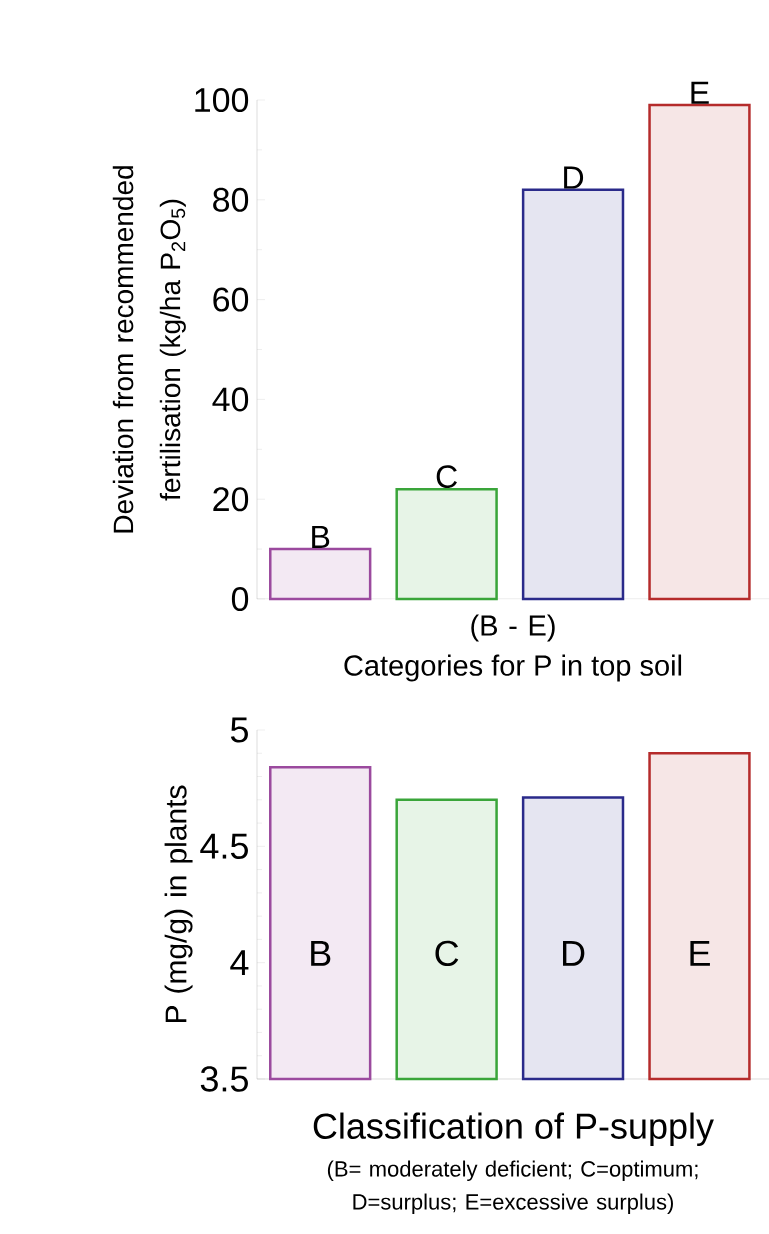 This screenshot has height=1234, width=769. I want to click on y-tick-label: 4, so click(239, 963).